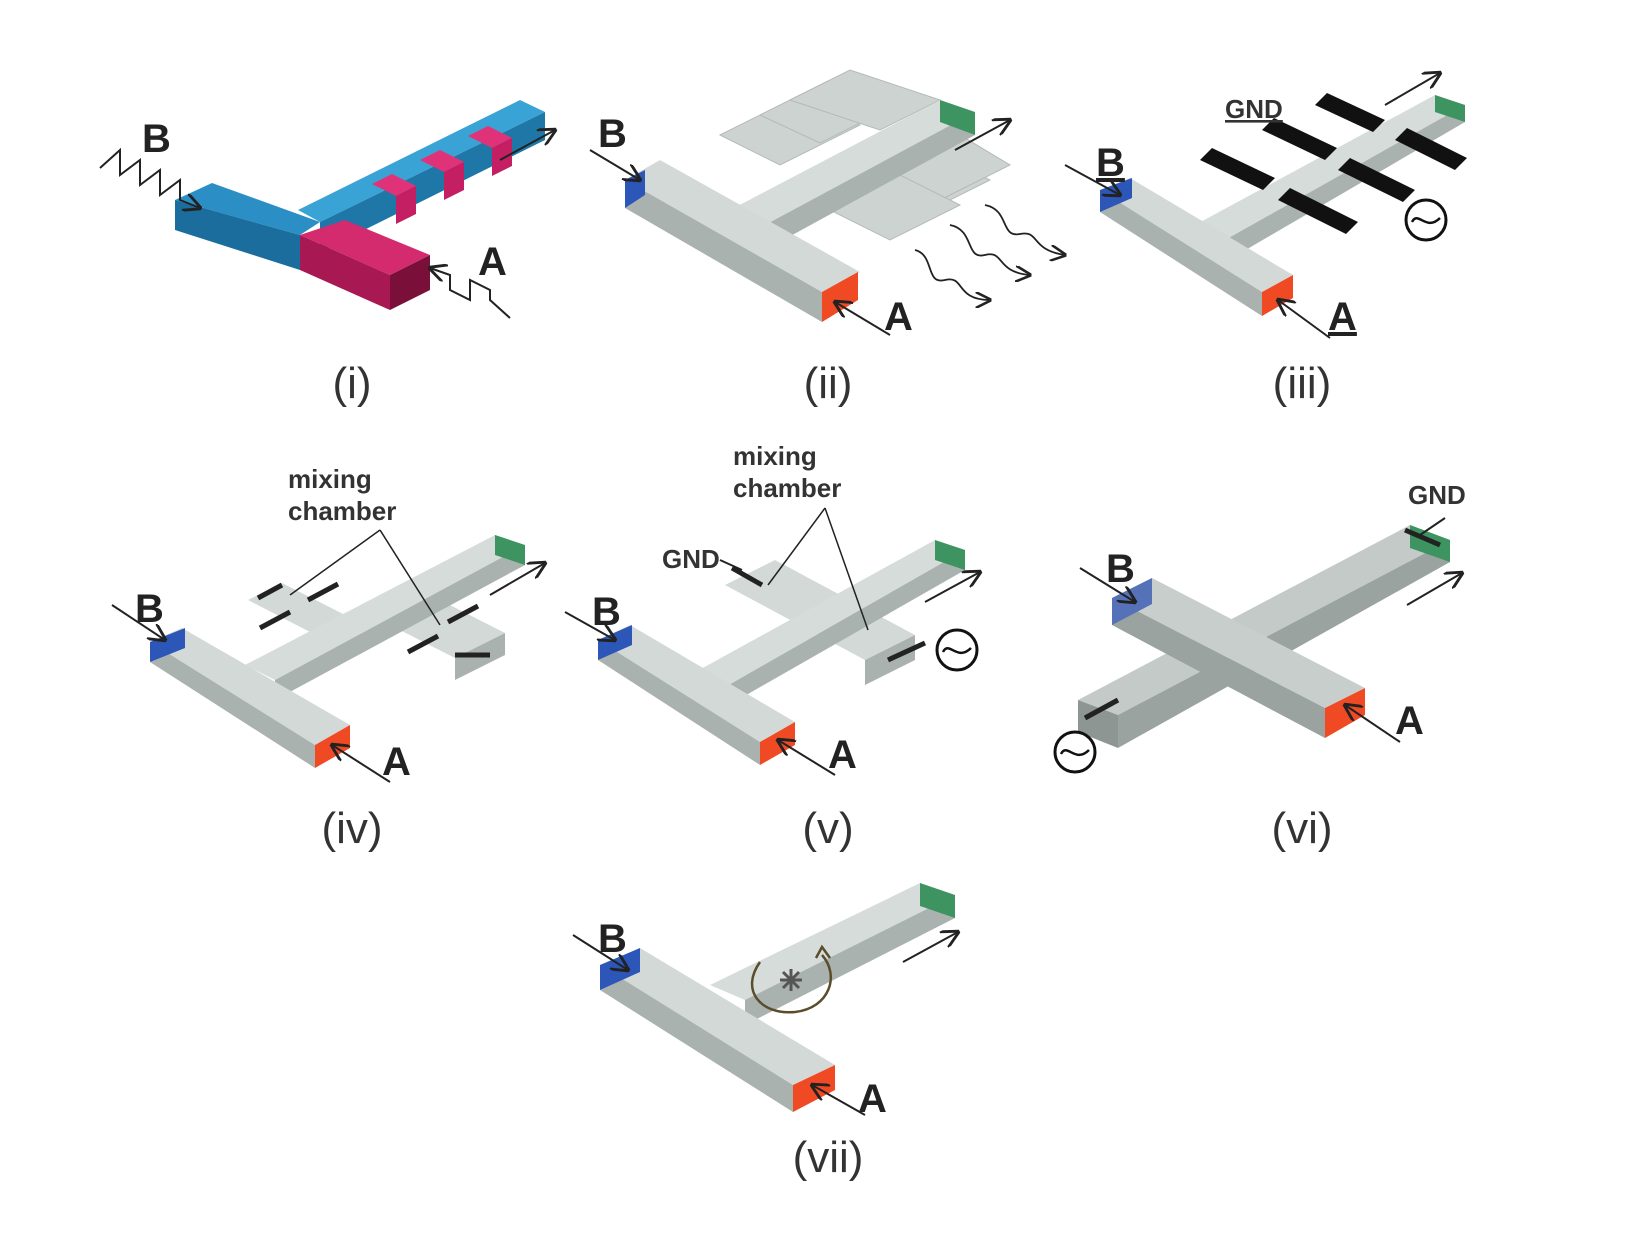  What do you see at coordinates (828, 1157) in the screenshot?
I see `panel-label-vii: (vii)` at bounding box center [828, 1157].